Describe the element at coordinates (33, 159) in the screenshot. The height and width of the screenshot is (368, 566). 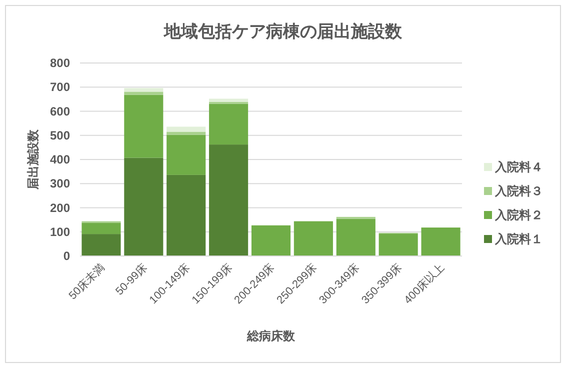
I see `y-axis-title: 届出施設数` at that location.